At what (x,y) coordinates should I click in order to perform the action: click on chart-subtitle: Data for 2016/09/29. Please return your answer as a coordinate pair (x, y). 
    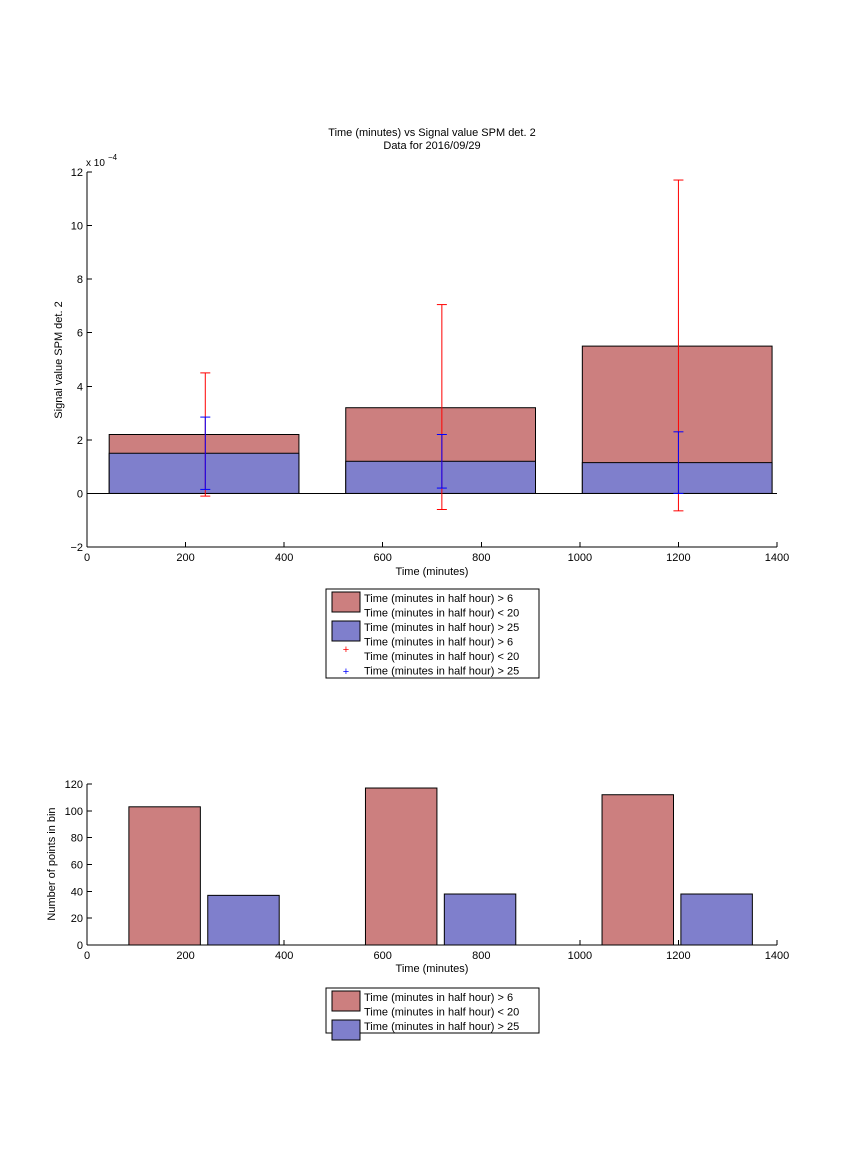
    Looking at the image, I should click on (431, 146).